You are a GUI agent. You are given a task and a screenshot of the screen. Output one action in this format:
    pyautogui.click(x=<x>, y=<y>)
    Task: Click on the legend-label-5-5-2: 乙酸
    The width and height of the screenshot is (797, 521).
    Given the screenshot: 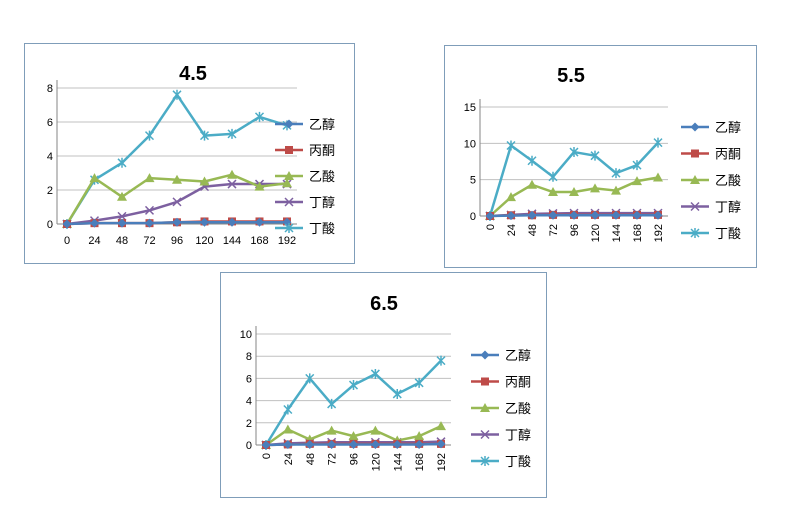 What is the action you would take?
    pyautogui.click(x=728, y=181)
    